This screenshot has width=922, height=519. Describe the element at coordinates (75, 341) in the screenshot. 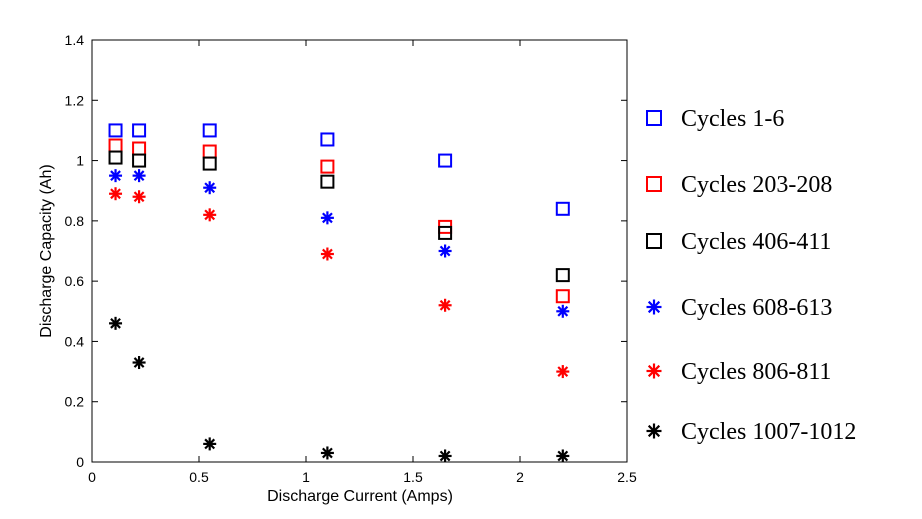

I see `y-tick-label: 0.4` at that location.